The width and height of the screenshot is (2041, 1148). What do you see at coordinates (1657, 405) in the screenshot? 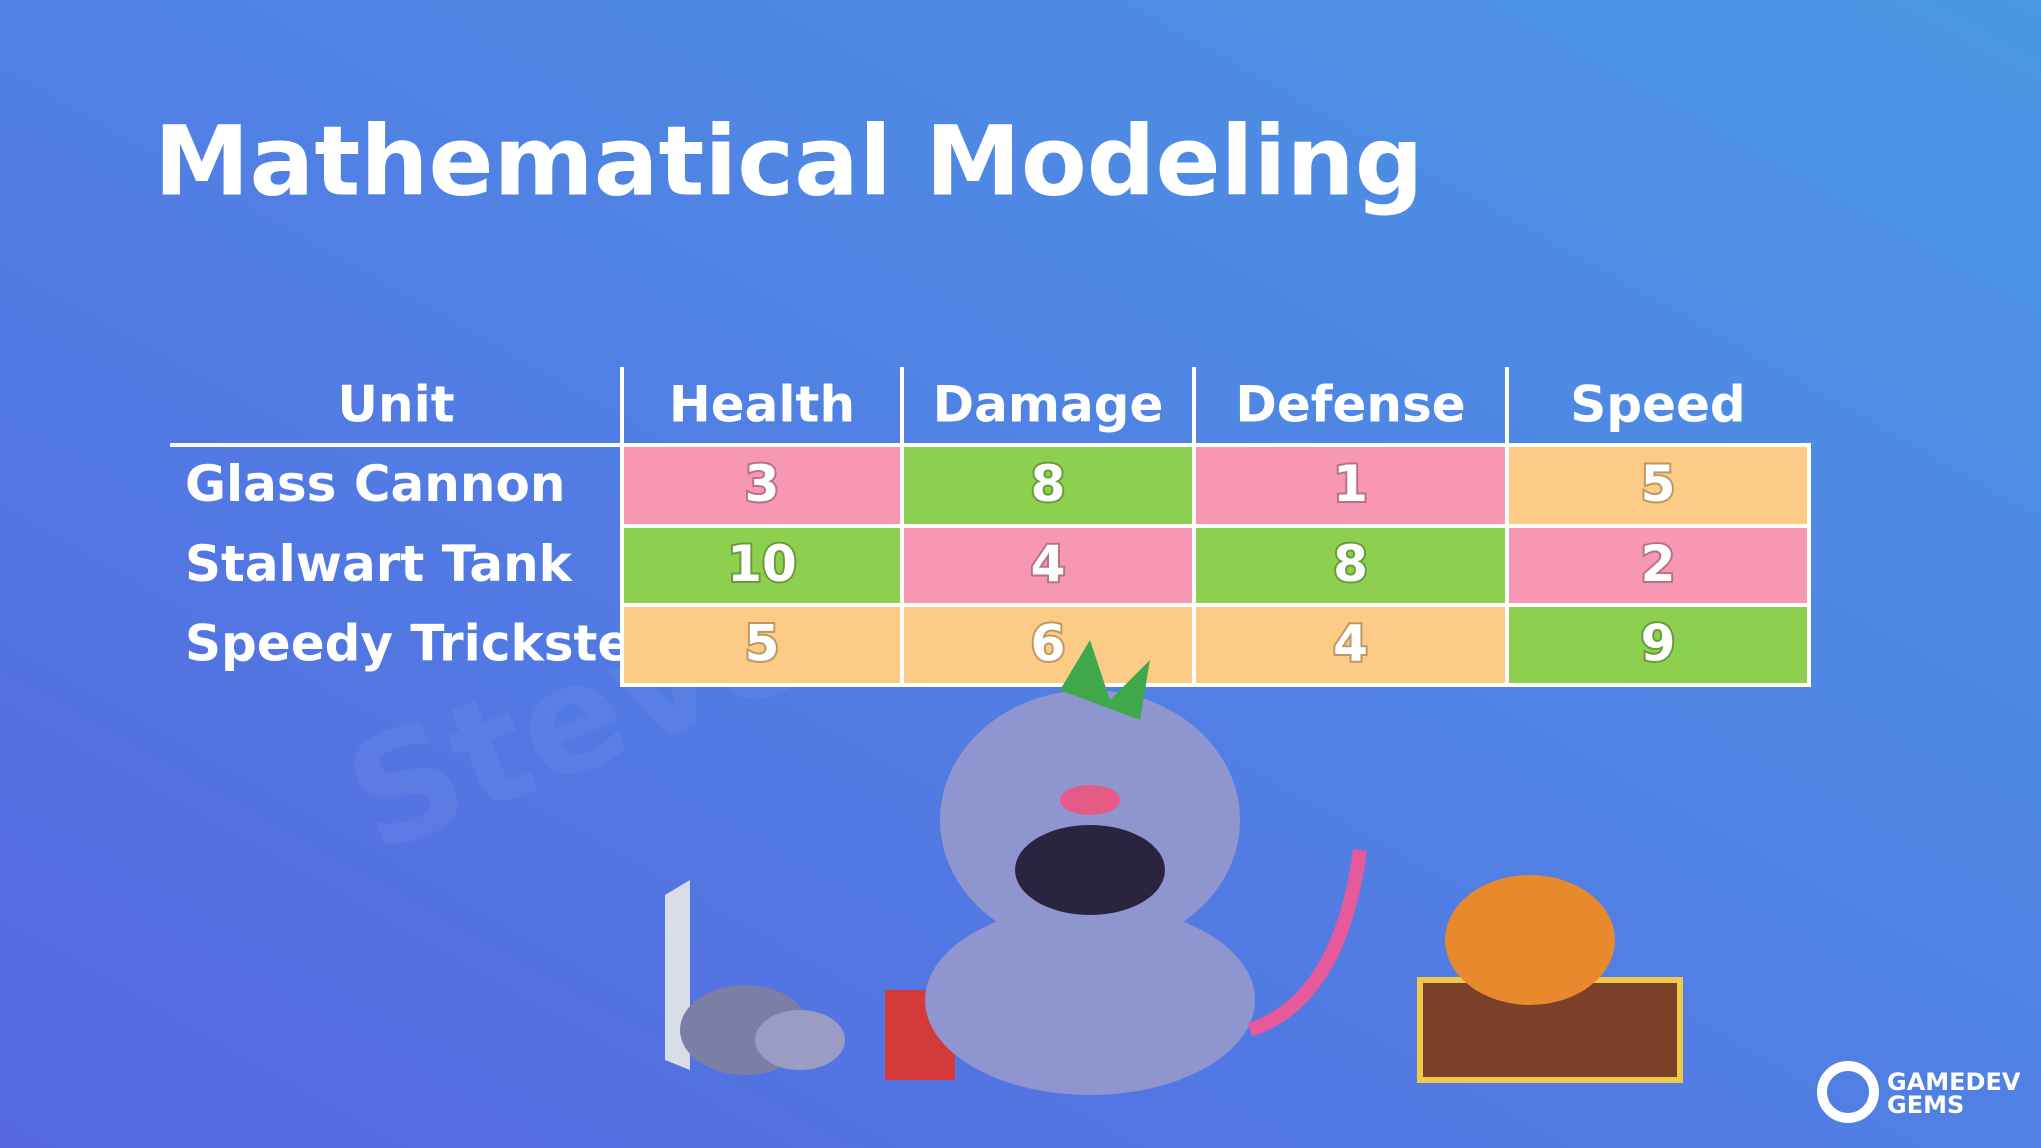
I see `column-header: Speed` at bounding box center [1657, 405].